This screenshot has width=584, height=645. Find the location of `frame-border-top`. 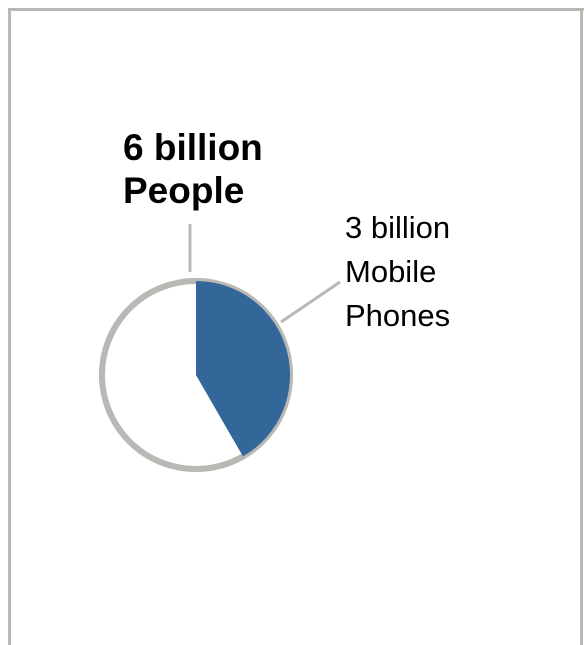

frame-border-top is located at coordinates (296, 9).